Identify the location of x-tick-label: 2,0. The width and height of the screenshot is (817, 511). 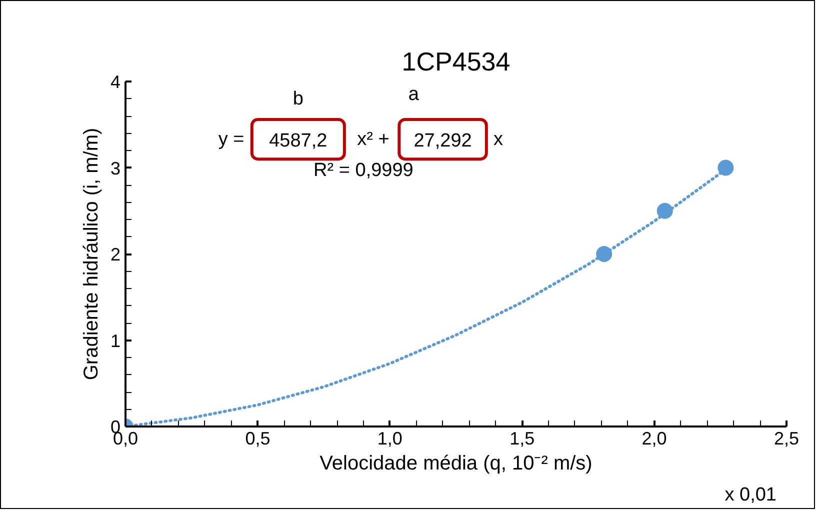
(654, 438).